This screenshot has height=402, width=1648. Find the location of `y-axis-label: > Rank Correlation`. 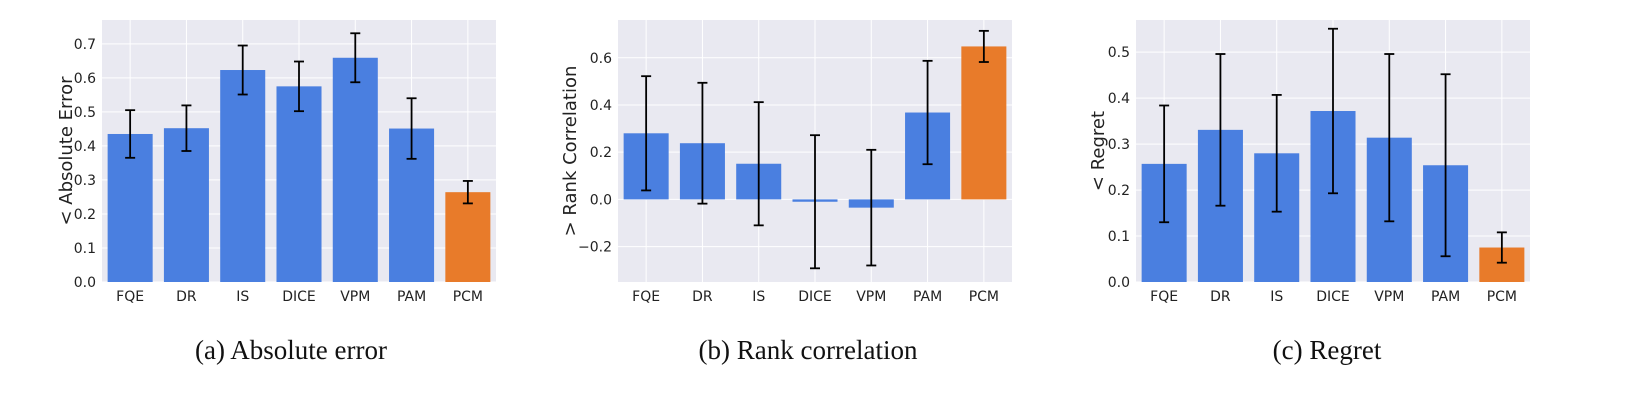

y-axis-label: > Rank Correlation is located at coordinates (570, 151).